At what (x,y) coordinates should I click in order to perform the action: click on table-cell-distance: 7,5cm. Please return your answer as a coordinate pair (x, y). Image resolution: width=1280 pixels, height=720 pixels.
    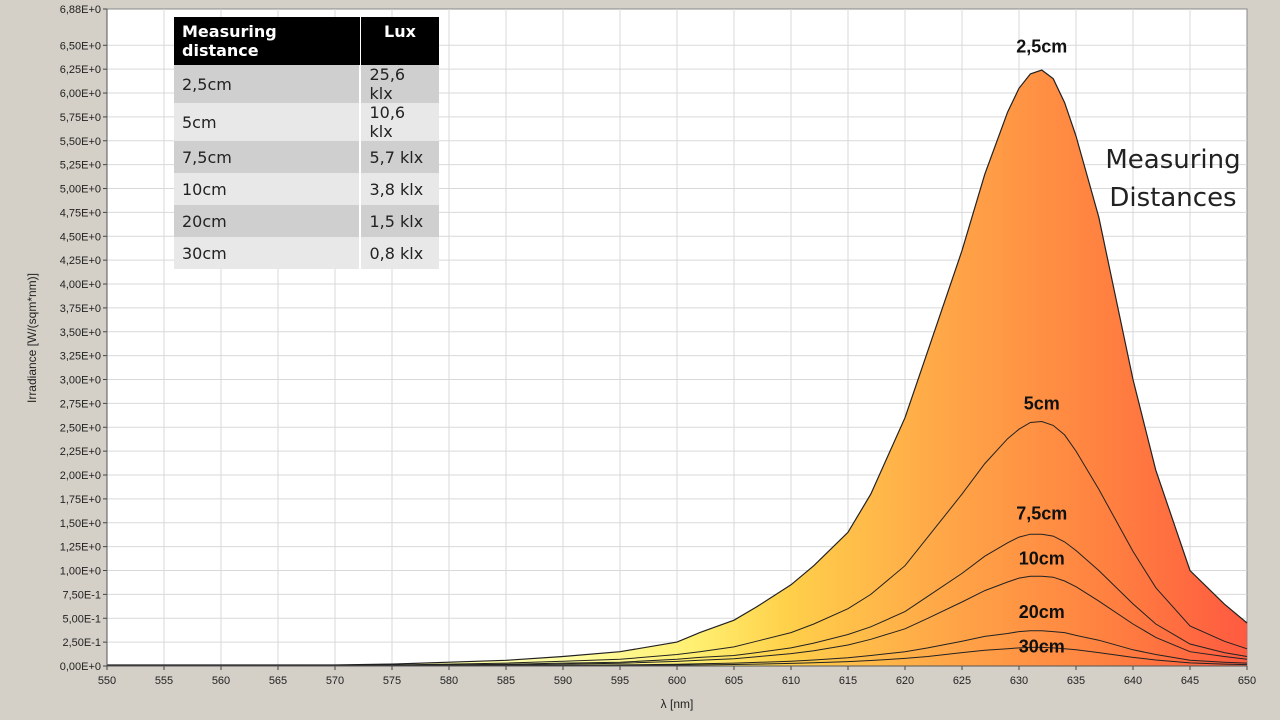
    Looking at the image, I should click on (268, 157).